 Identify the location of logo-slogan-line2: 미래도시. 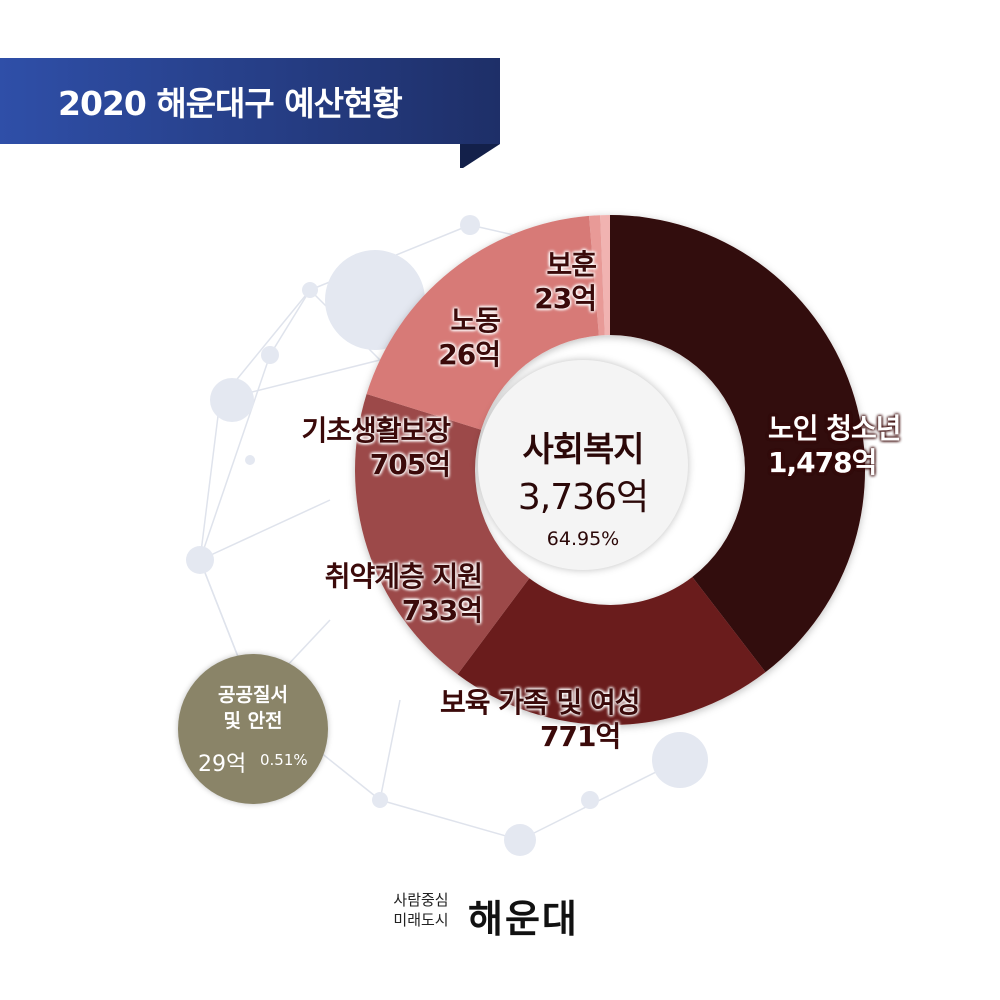
(421, 920).